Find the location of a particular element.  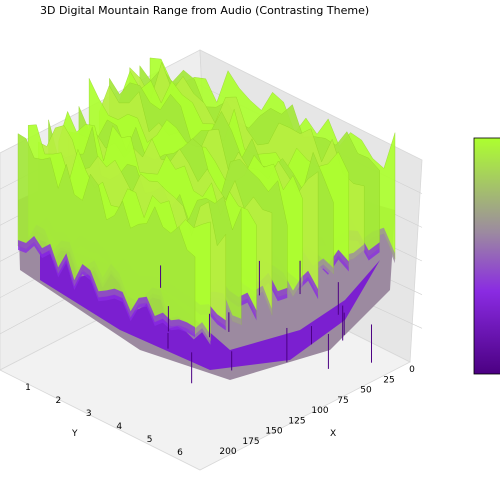

y-tick-label: 3 is located at coordinates (89, 414).